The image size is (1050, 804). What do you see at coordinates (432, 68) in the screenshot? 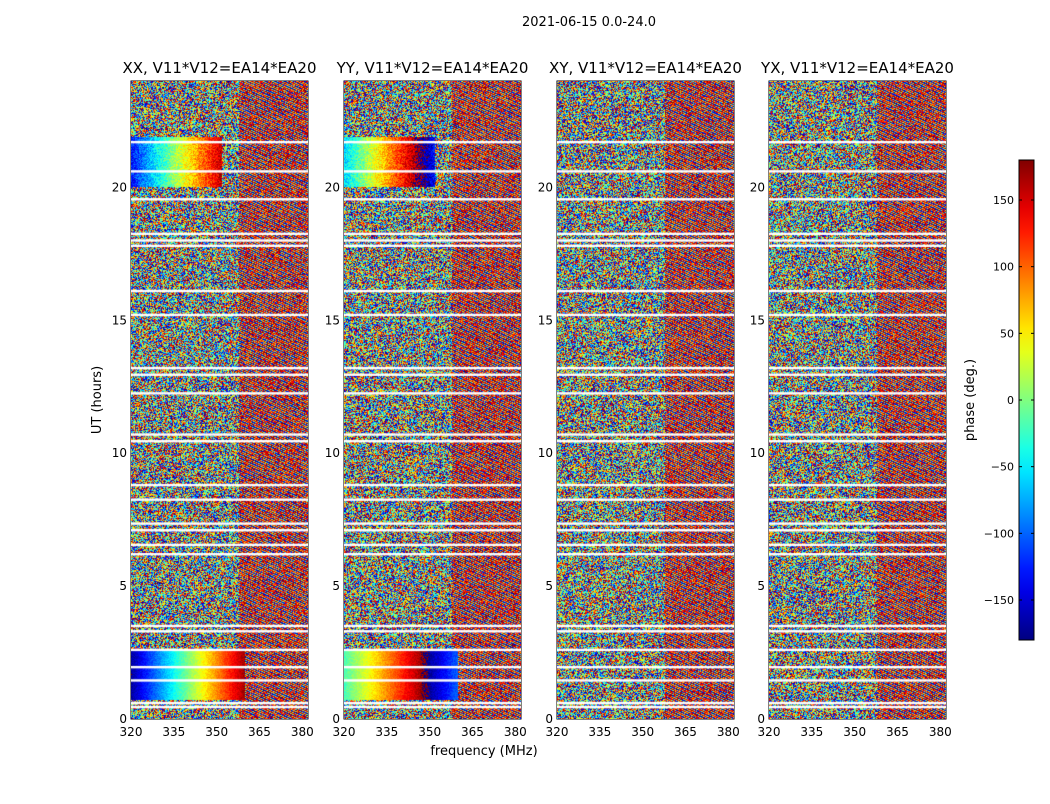
I see `panel-title: YY, V11*V12=EA14*EA20` at bounding box center [432, 68].